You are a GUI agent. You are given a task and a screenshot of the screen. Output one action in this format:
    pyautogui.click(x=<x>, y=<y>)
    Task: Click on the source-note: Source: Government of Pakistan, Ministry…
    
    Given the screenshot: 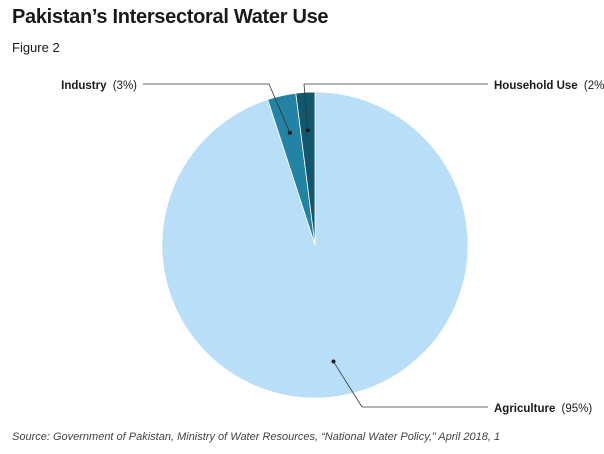 What is the action you would take?
    pyautogui.click(x=256, y=437)
    